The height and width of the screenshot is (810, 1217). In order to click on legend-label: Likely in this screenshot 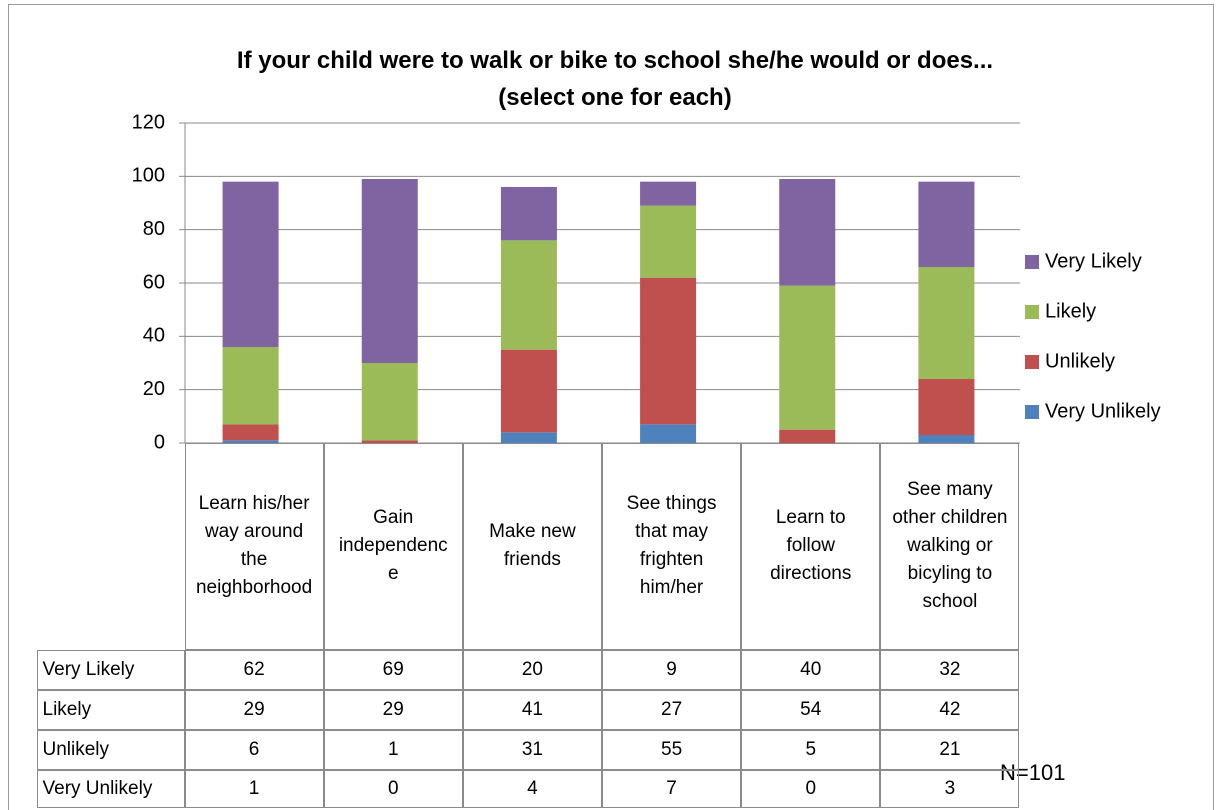, I will do `click(1070, 311)`.